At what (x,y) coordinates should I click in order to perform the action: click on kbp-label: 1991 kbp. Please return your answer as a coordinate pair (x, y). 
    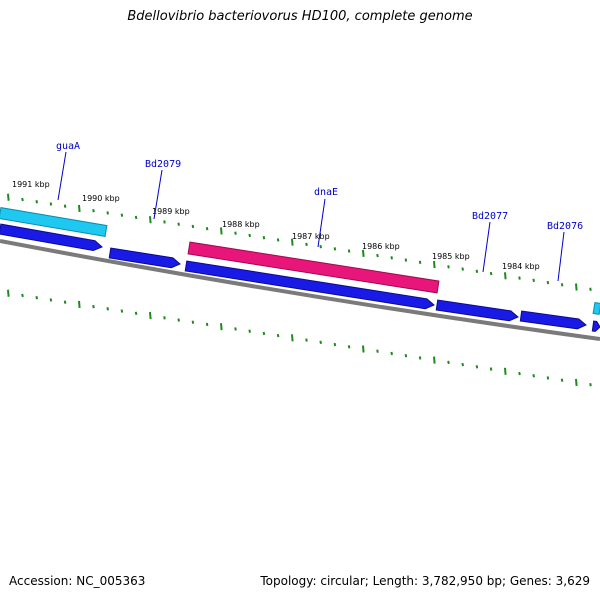
    Looking at the image, I should click on (31, 184).